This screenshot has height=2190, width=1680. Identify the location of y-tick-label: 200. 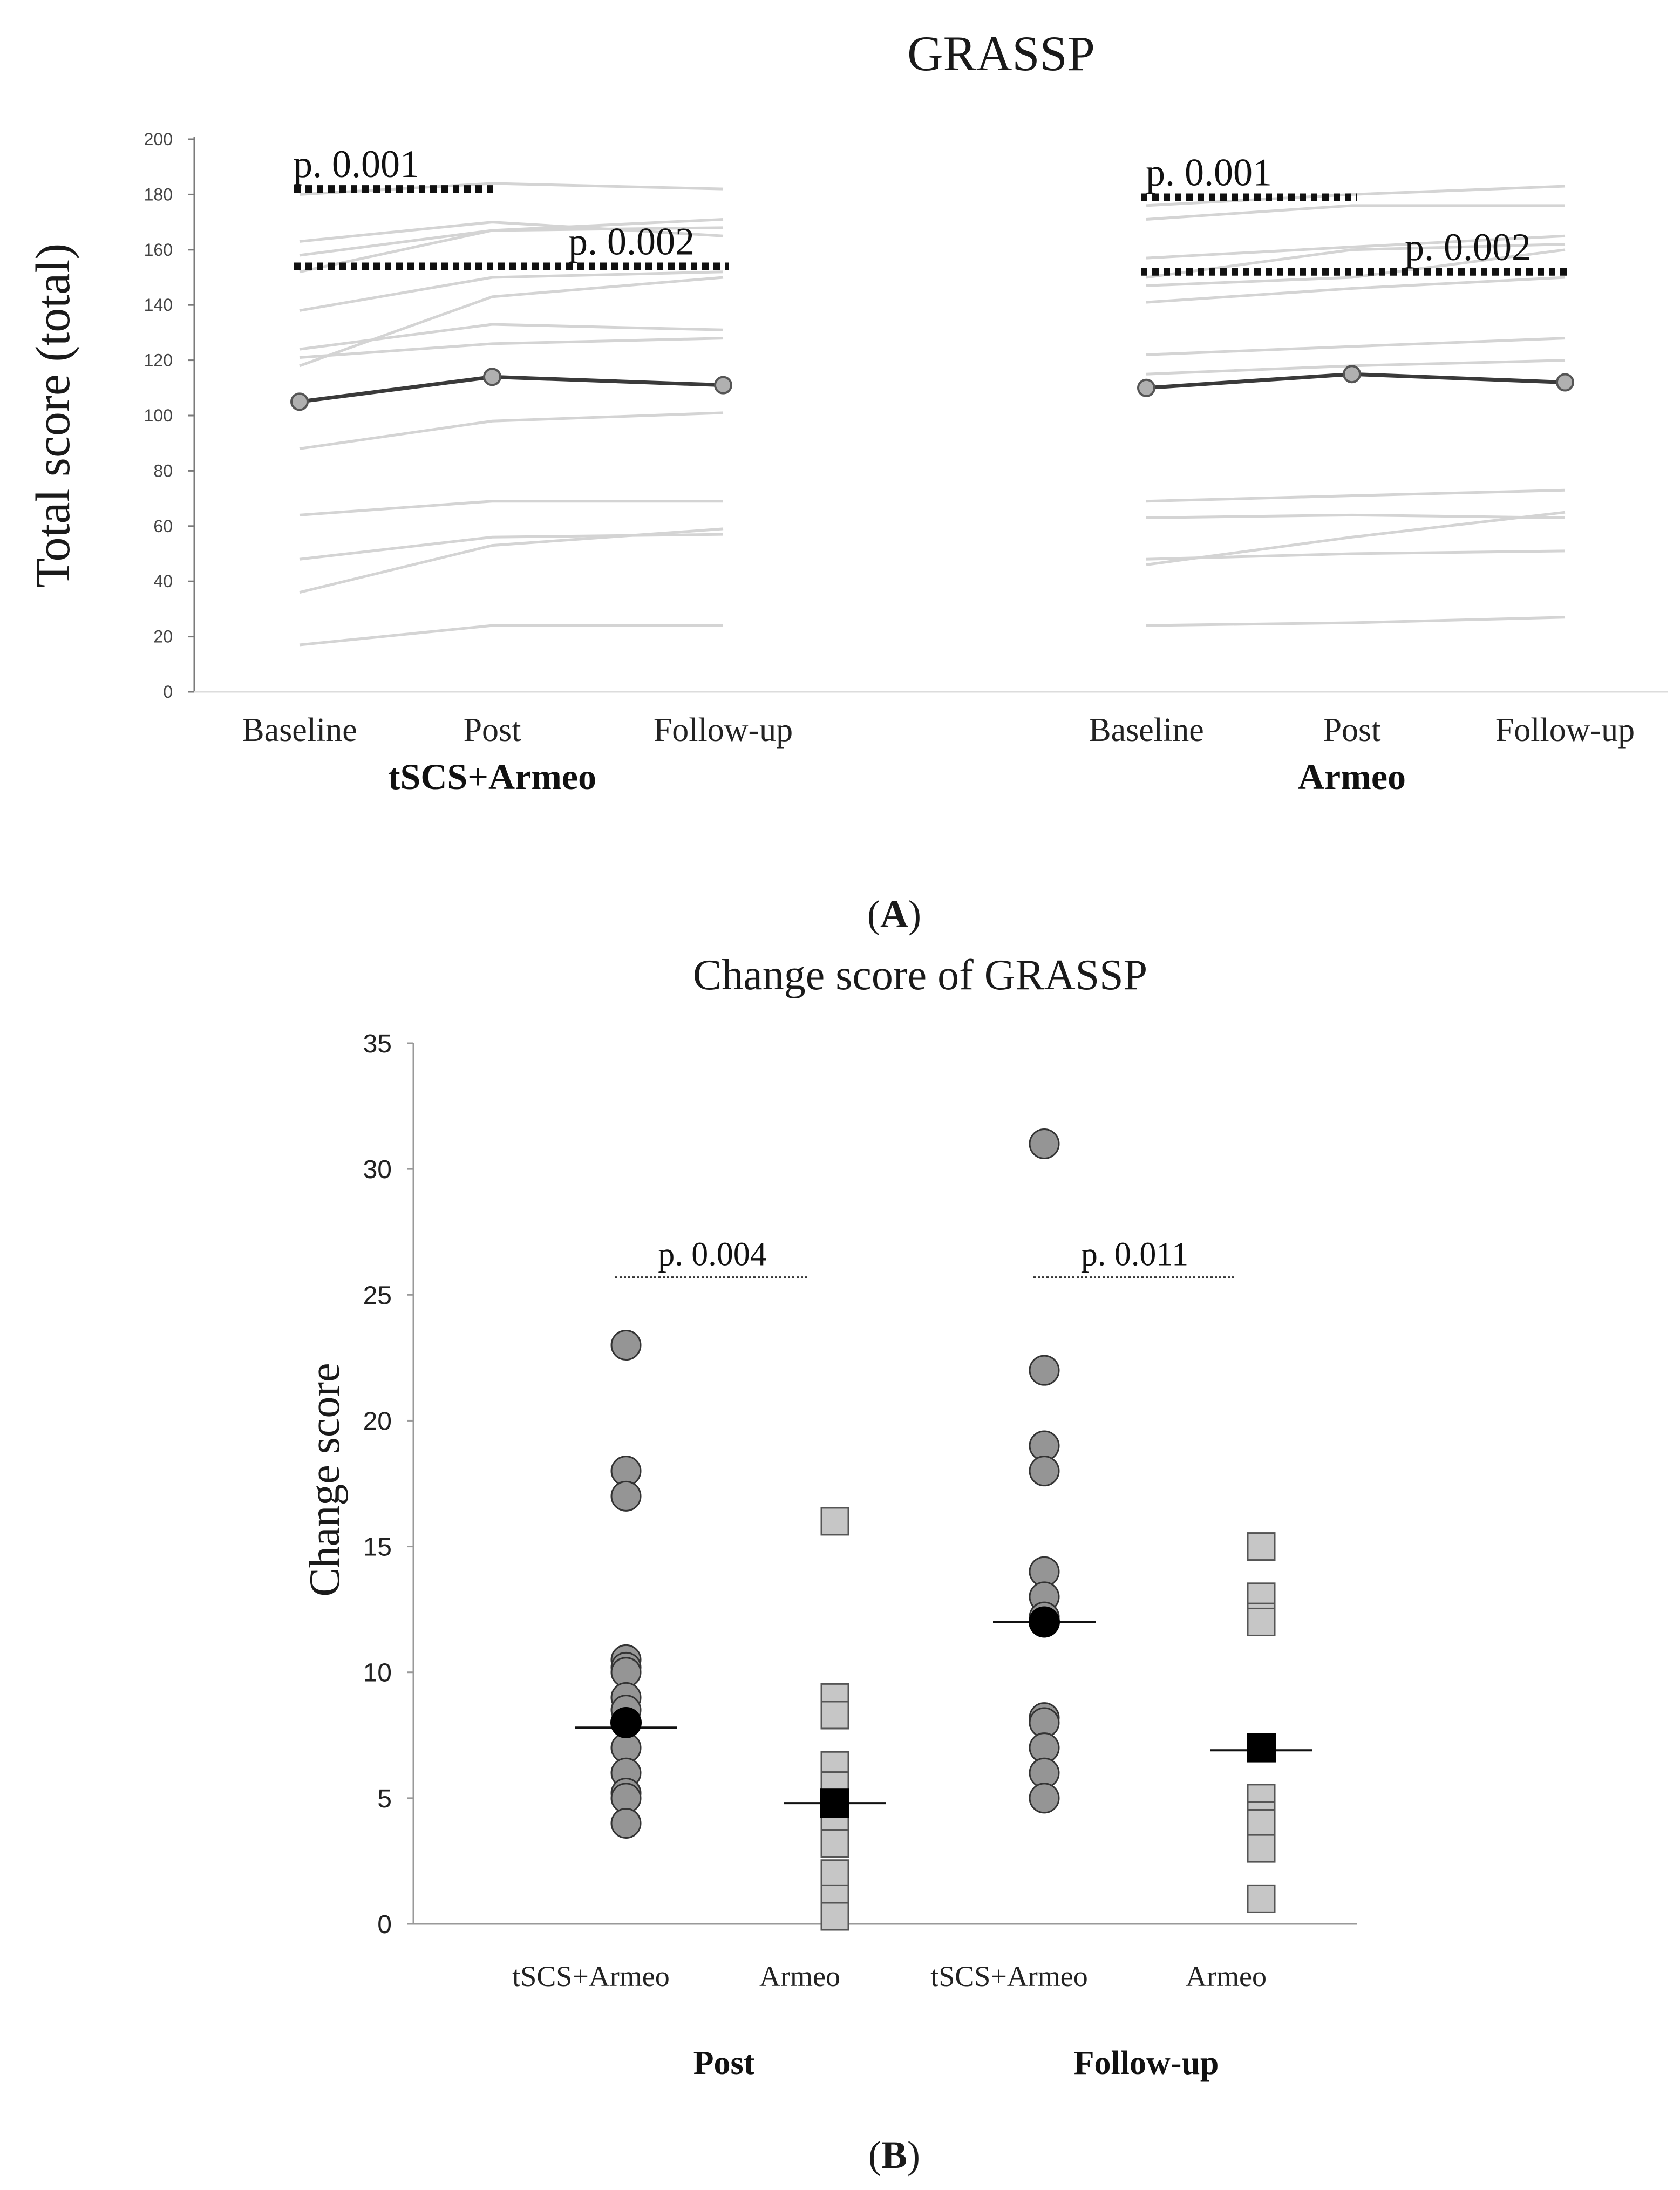
(159, 139).